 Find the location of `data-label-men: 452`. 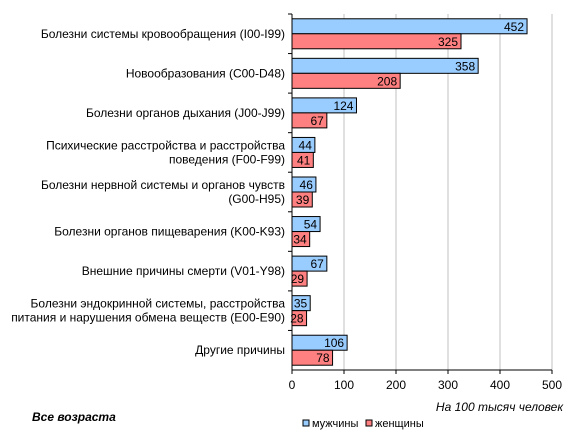

data-label-men: 452 is located at coordinates (514, 27).